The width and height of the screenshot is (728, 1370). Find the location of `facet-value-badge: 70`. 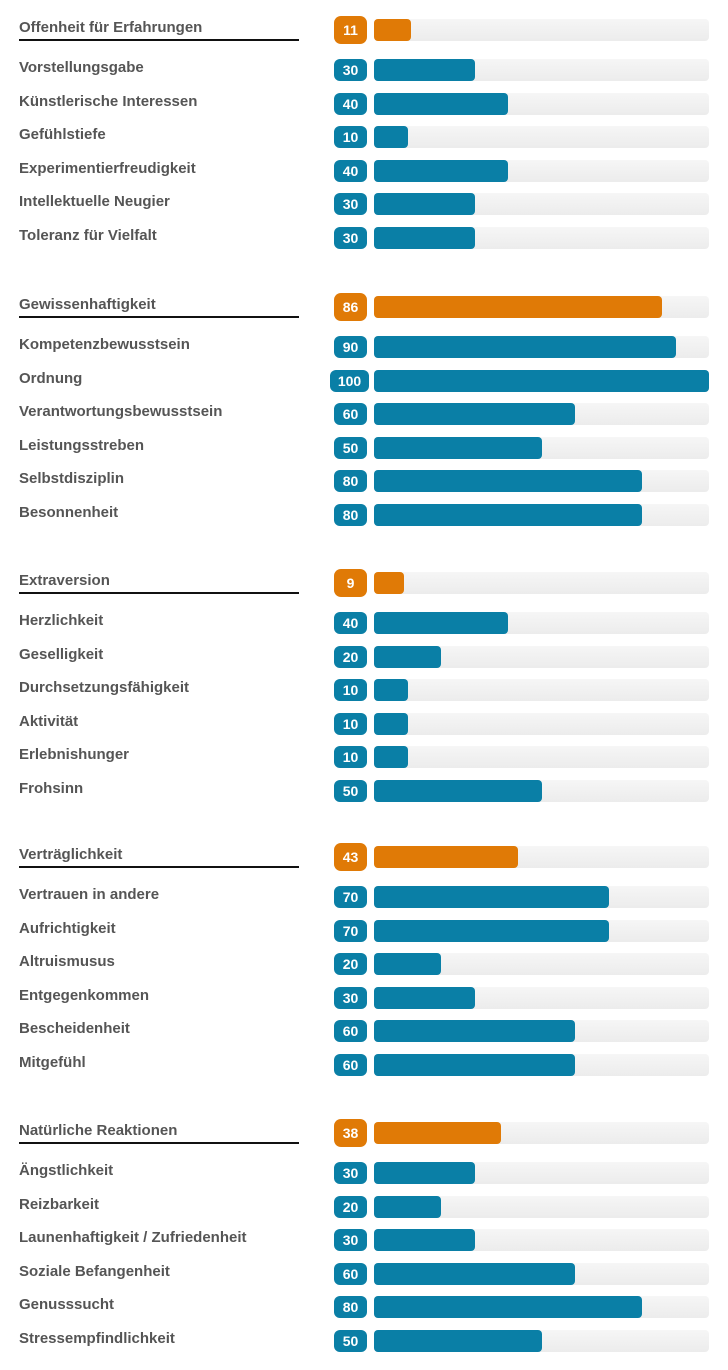

facet-value-badge: 70 is located at coordinates (350, 897).